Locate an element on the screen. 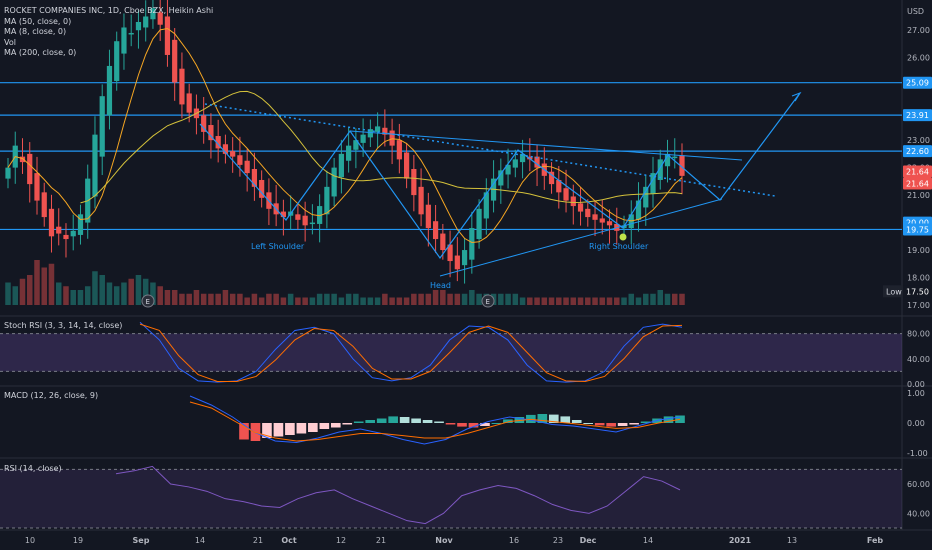 This screenshot has height=550, width=932. stoch-band is located at coordinates (451, 352).